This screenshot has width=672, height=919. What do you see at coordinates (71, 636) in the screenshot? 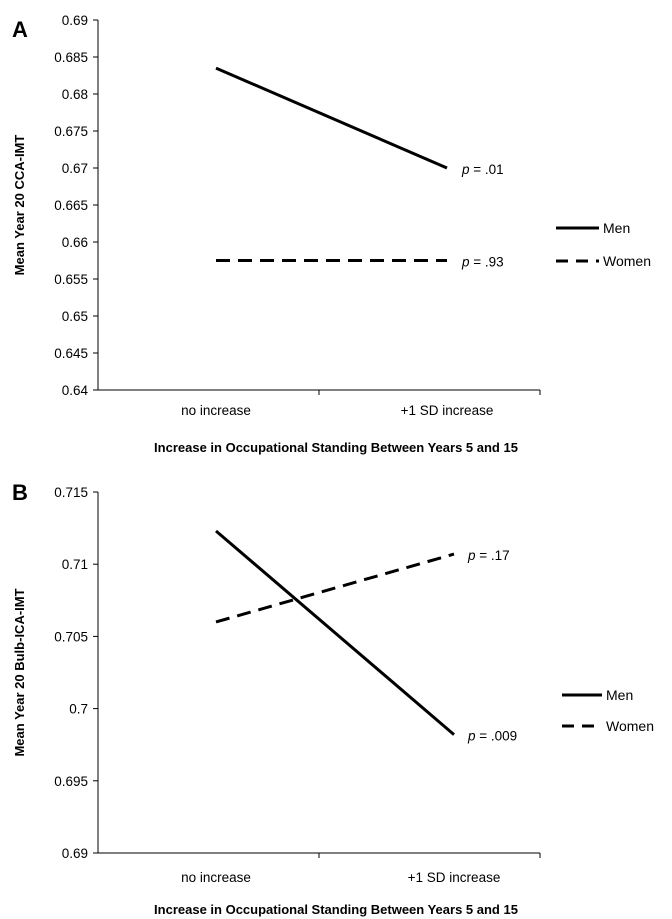
I see `y-tick-label: 0.705` at bounding box center [71, 636].